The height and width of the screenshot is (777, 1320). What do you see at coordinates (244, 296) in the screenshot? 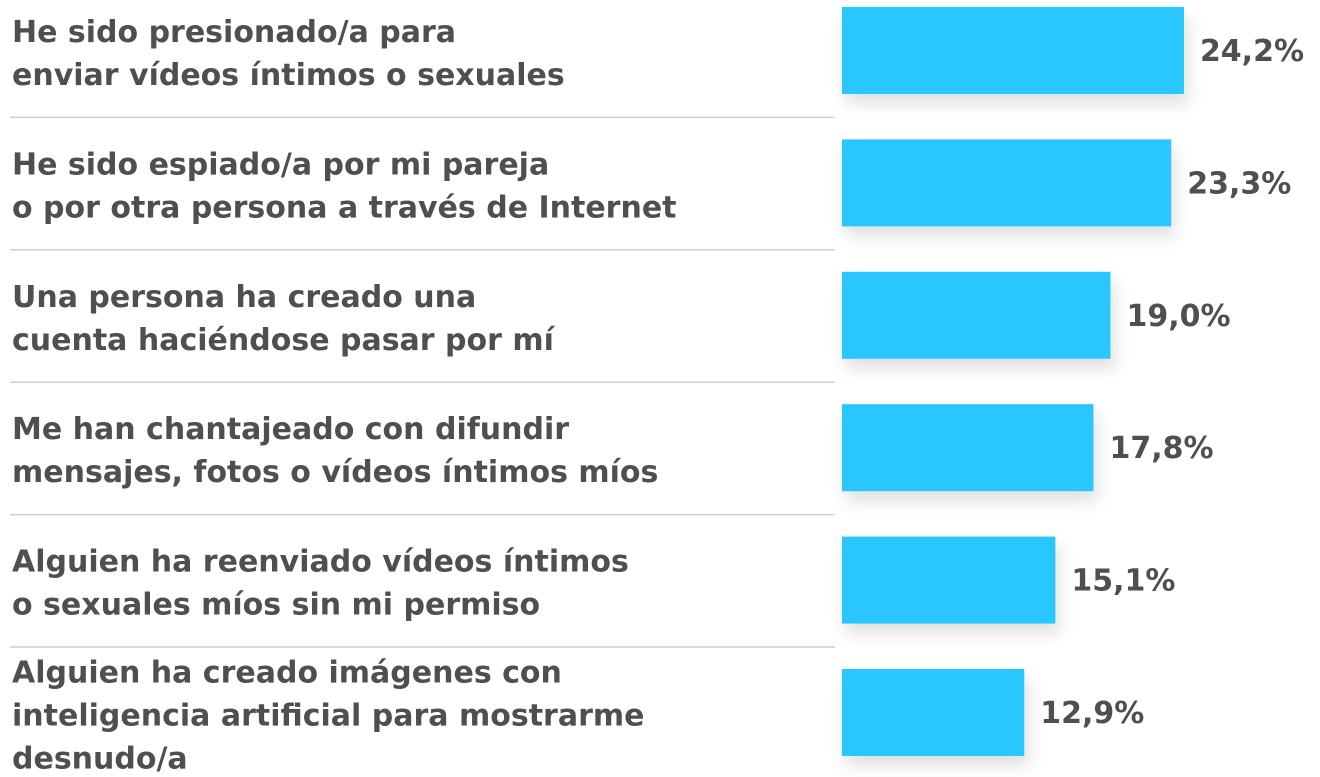
I see `category-line: Una persona ha creado una` at bounding box center [244, 296].